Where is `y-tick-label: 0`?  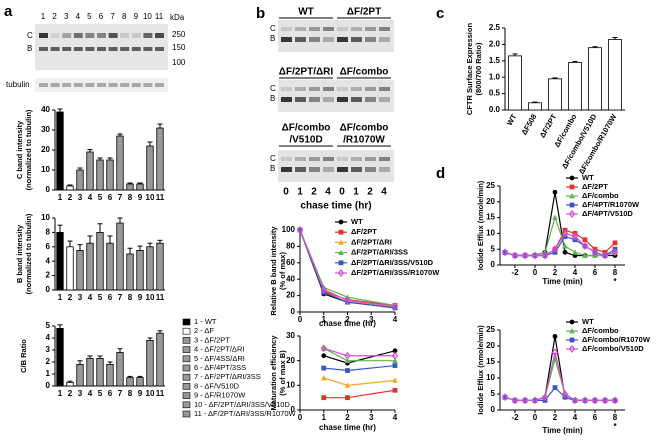
y-tick-label: 0 is located at coordinates (293, 409).